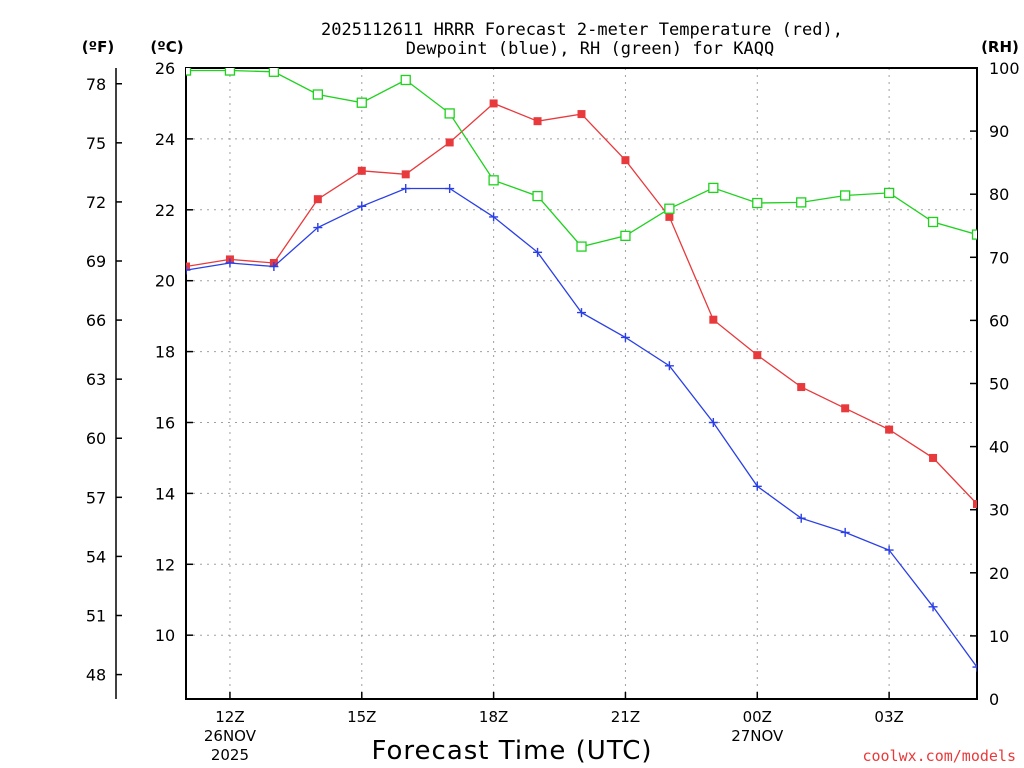 This screenshot has height=768, width=1024. Describe the element at coordinates (999, 257) in the screenshot. I see `rh-tick-label: 70` at that location.